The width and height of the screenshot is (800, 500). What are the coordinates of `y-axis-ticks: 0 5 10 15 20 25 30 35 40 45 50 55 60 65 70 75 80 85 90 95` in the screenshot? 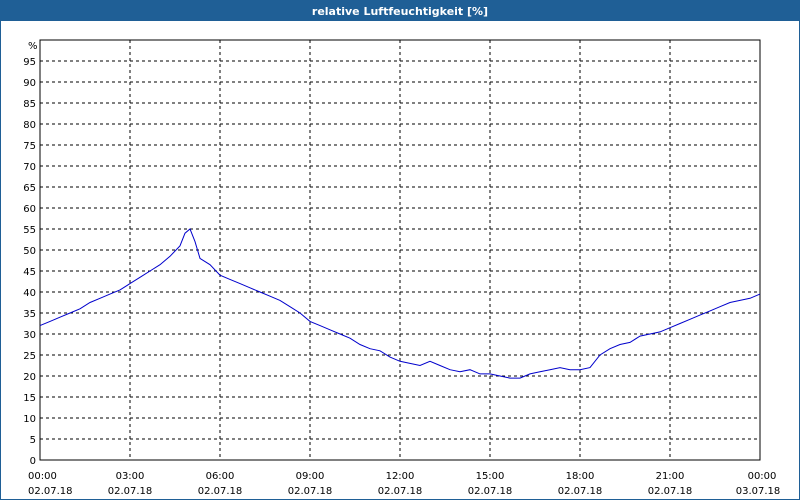 It's located at (29, 262).